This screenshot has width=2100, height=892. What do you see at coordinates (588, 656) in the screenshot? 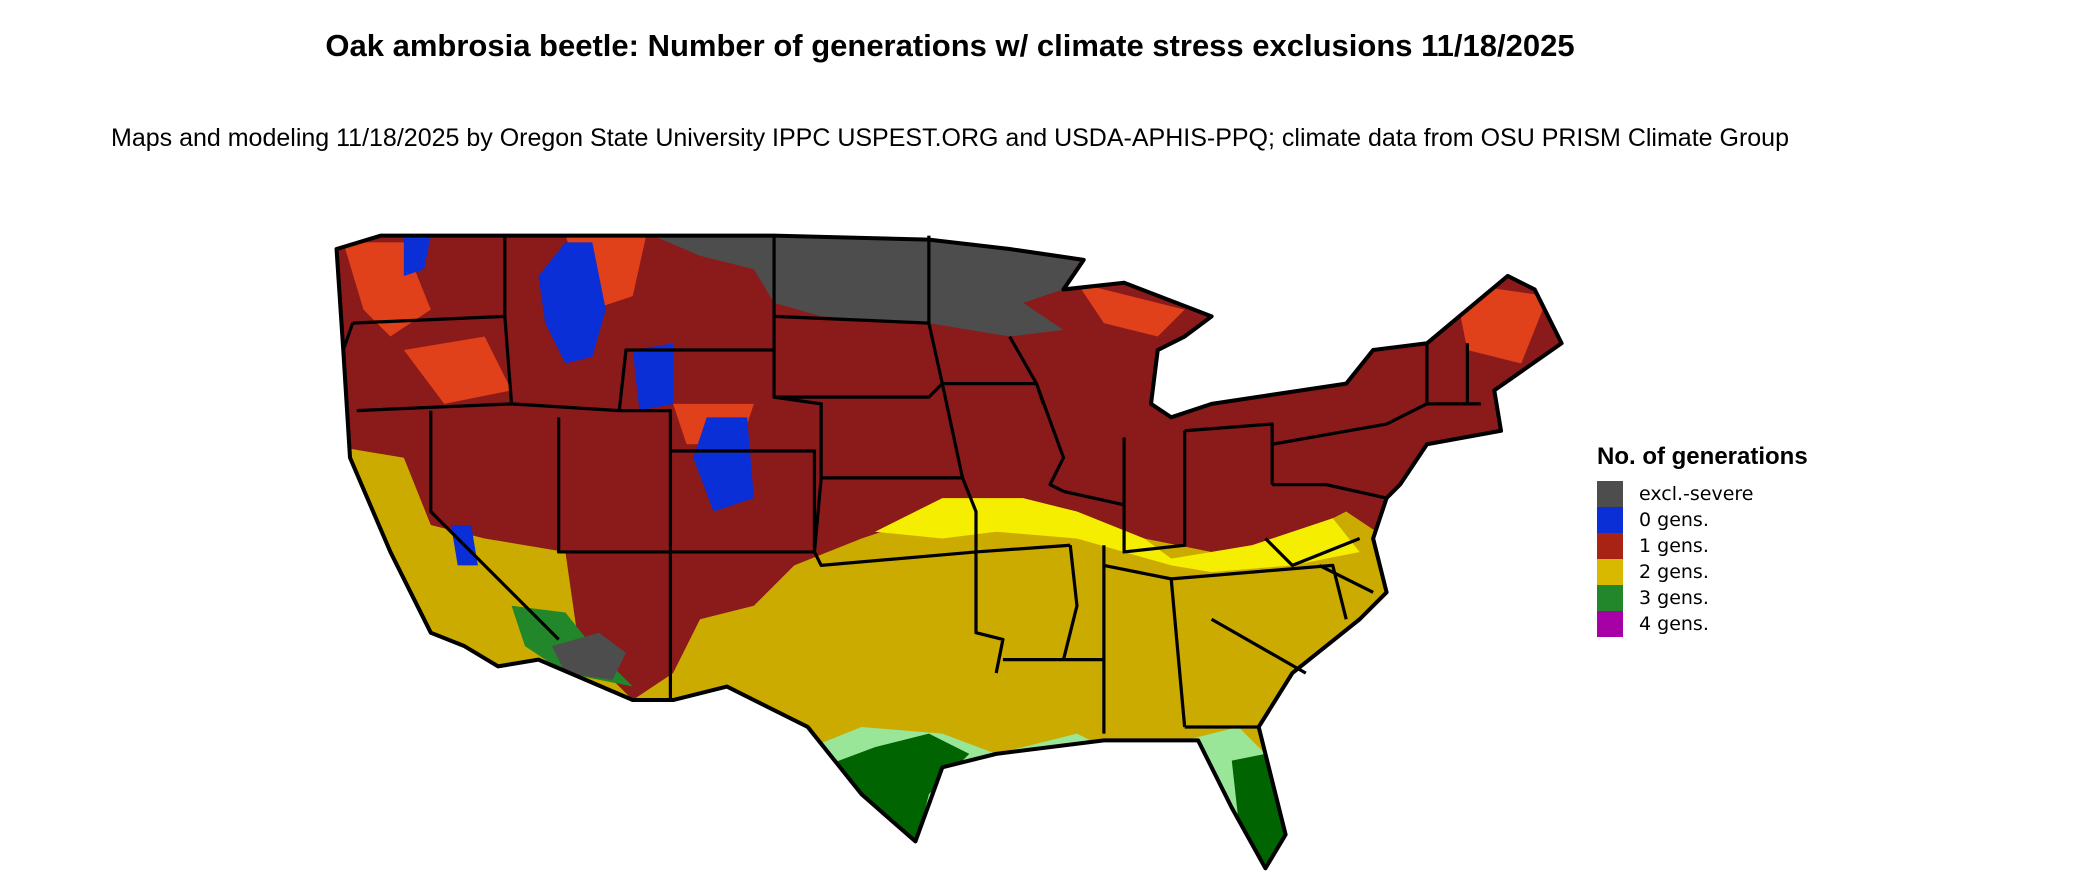
I see `region-excl-az` at bounding box center [588, 656].